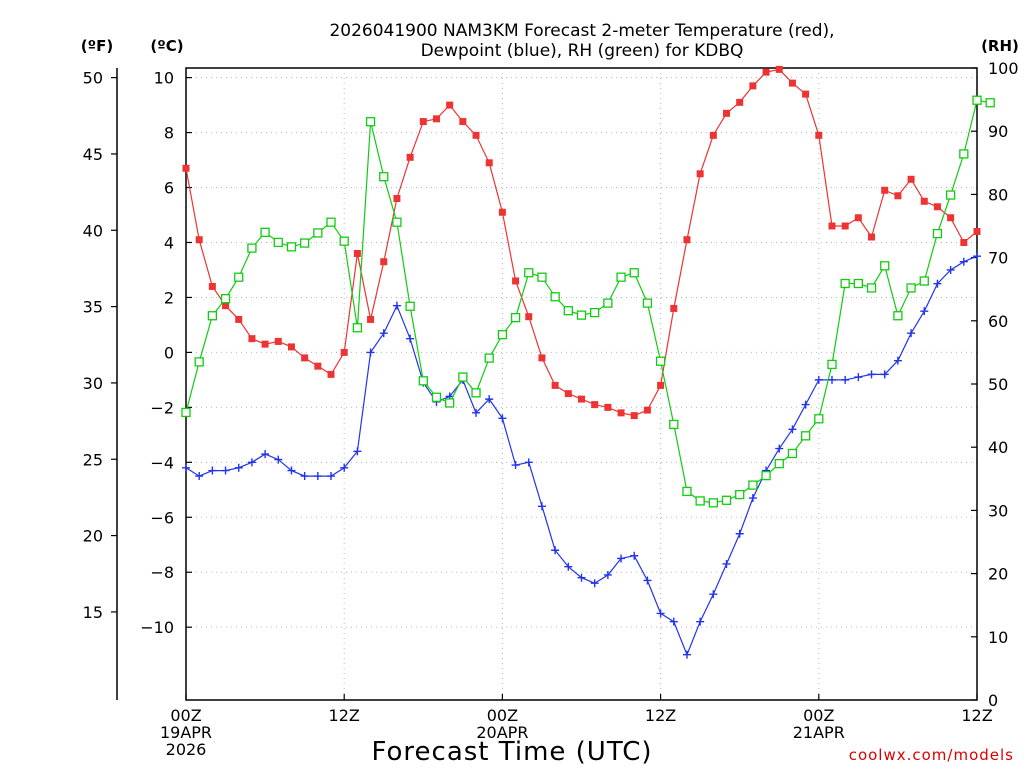  What do you see at coordinates (93, 383) in the screenshot?
I see `fahrenheit-tick-label: 30` at bounding box center [93, 383].